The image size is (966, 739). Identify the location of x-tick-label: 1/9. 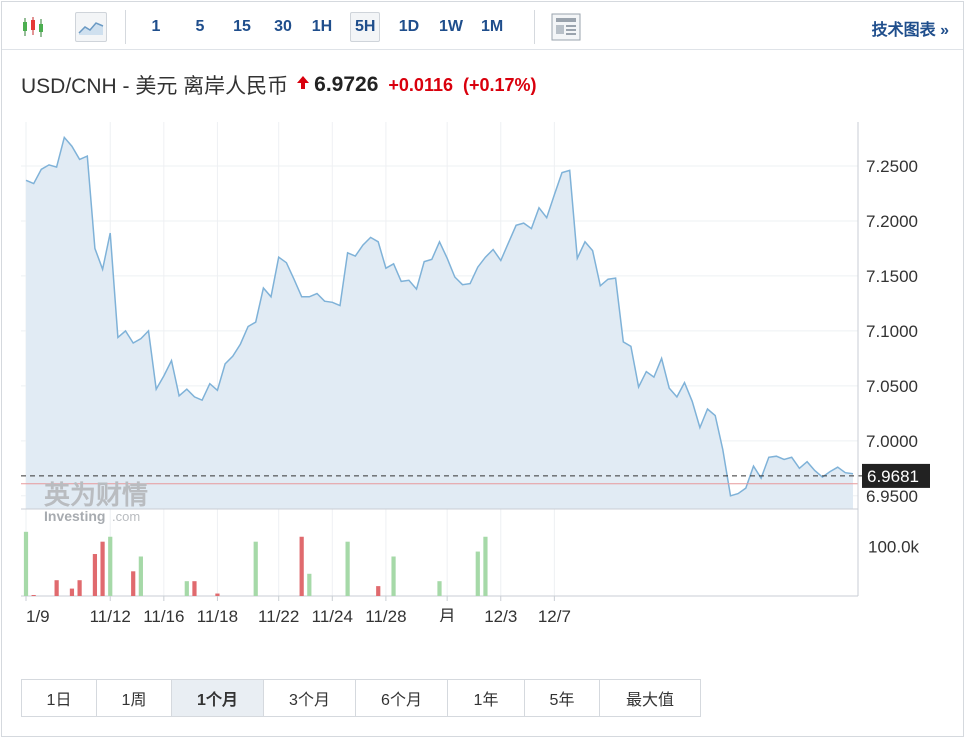
(38, 614).